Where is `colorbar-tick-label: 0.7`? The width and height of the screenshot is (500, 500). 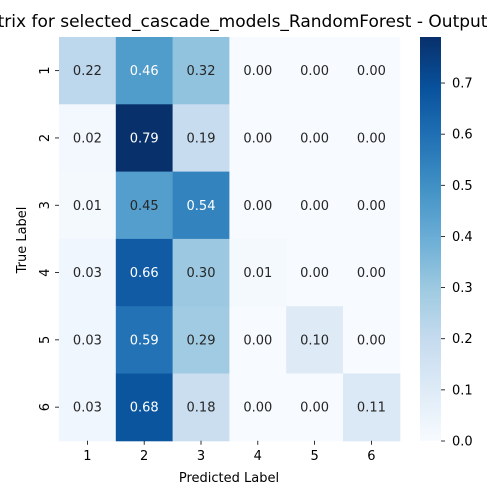
colorbar-tick-label: 0.7 is located at coordinates (462, 84).